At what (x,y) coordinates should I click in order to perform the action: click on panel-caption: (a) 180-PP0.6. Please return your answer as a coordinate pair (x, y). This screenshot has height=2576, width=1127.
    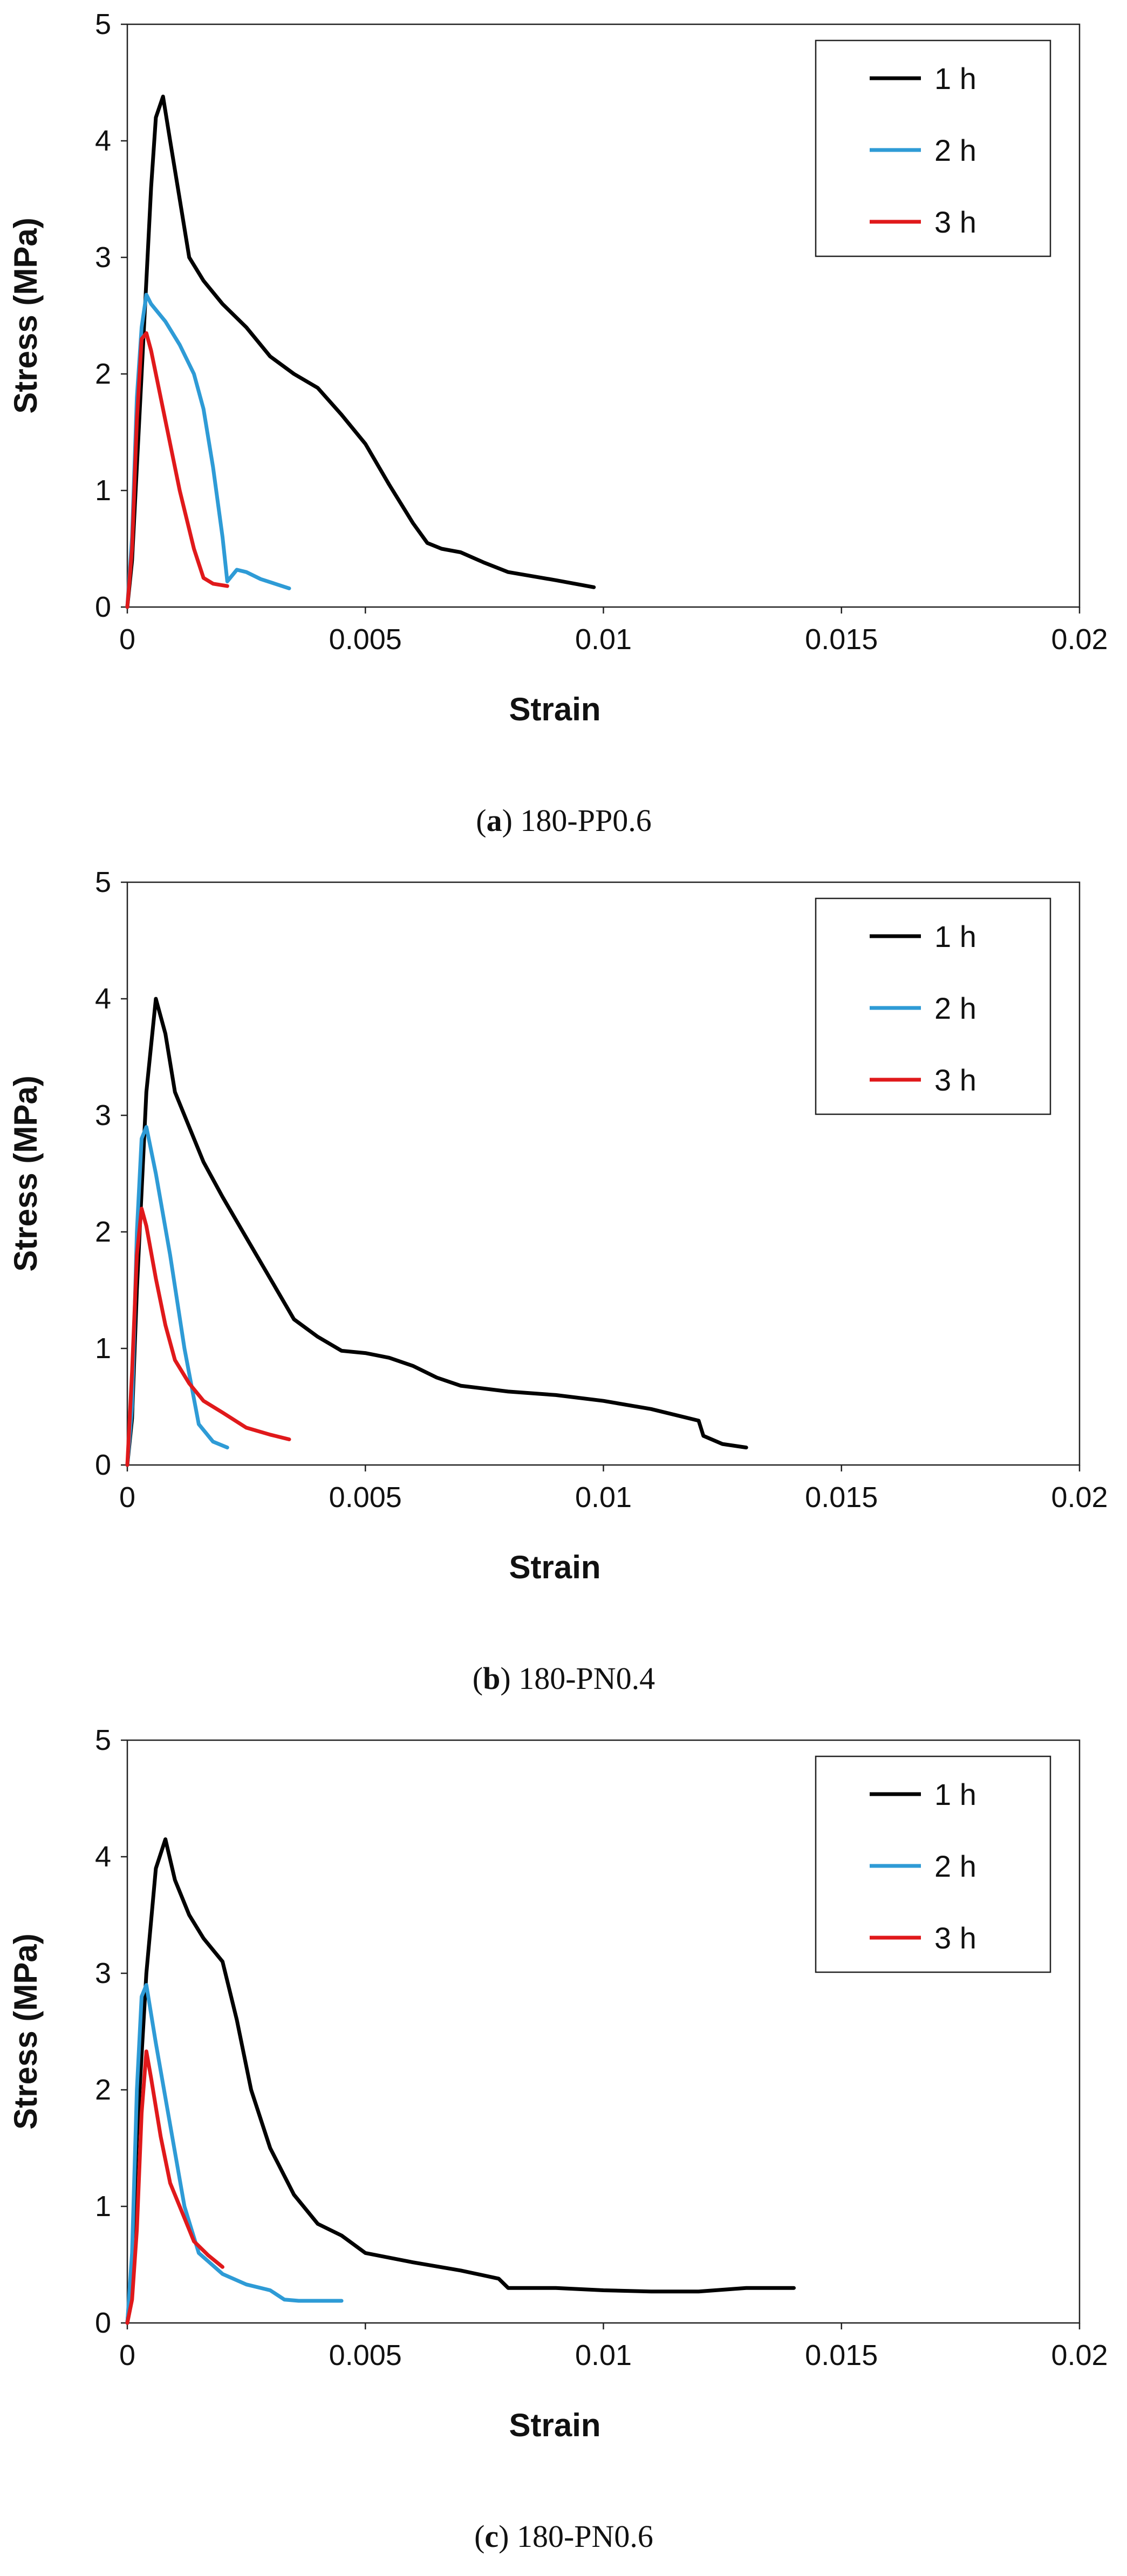
    Looking at the image, I should click on (563, 820).